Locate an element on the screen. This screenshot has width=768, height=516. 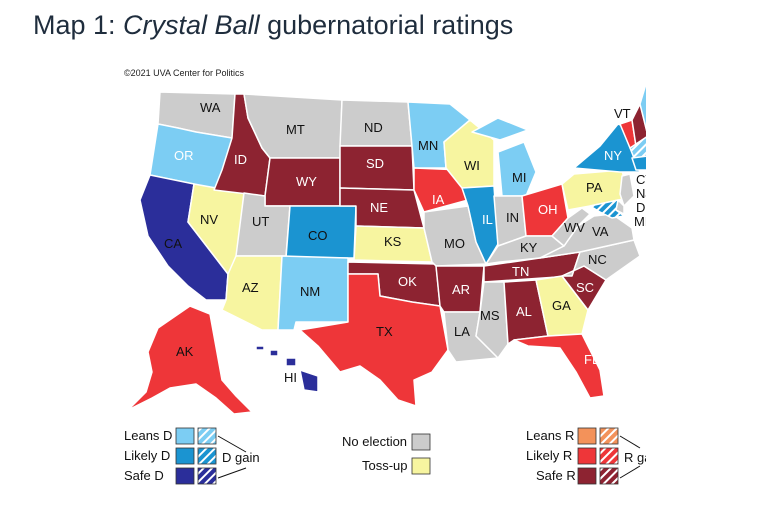
state-GA is located at coordinates (562, 306).